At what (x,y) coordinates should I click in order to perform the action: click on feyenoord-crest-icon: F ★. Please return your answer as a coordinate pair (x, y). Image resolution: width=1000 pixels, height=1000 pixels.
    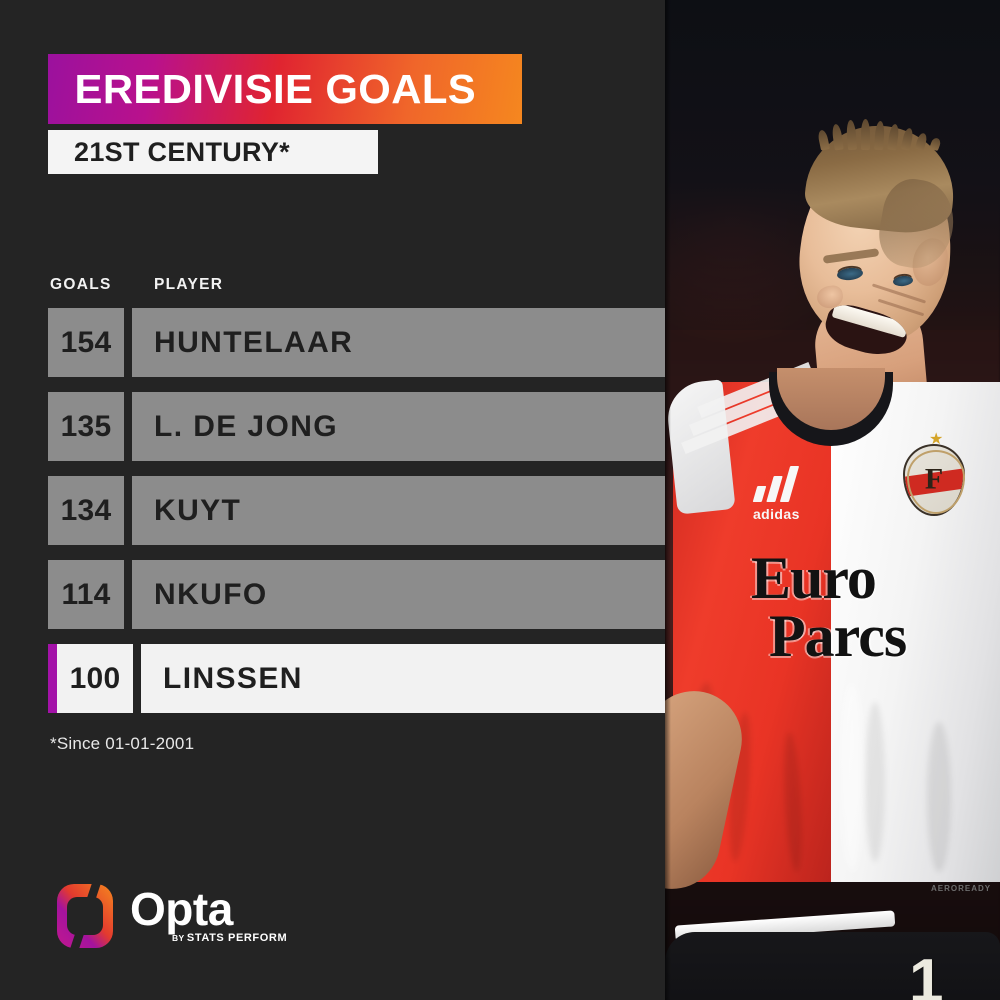
    Looking at the image, I should click on (934, 474).